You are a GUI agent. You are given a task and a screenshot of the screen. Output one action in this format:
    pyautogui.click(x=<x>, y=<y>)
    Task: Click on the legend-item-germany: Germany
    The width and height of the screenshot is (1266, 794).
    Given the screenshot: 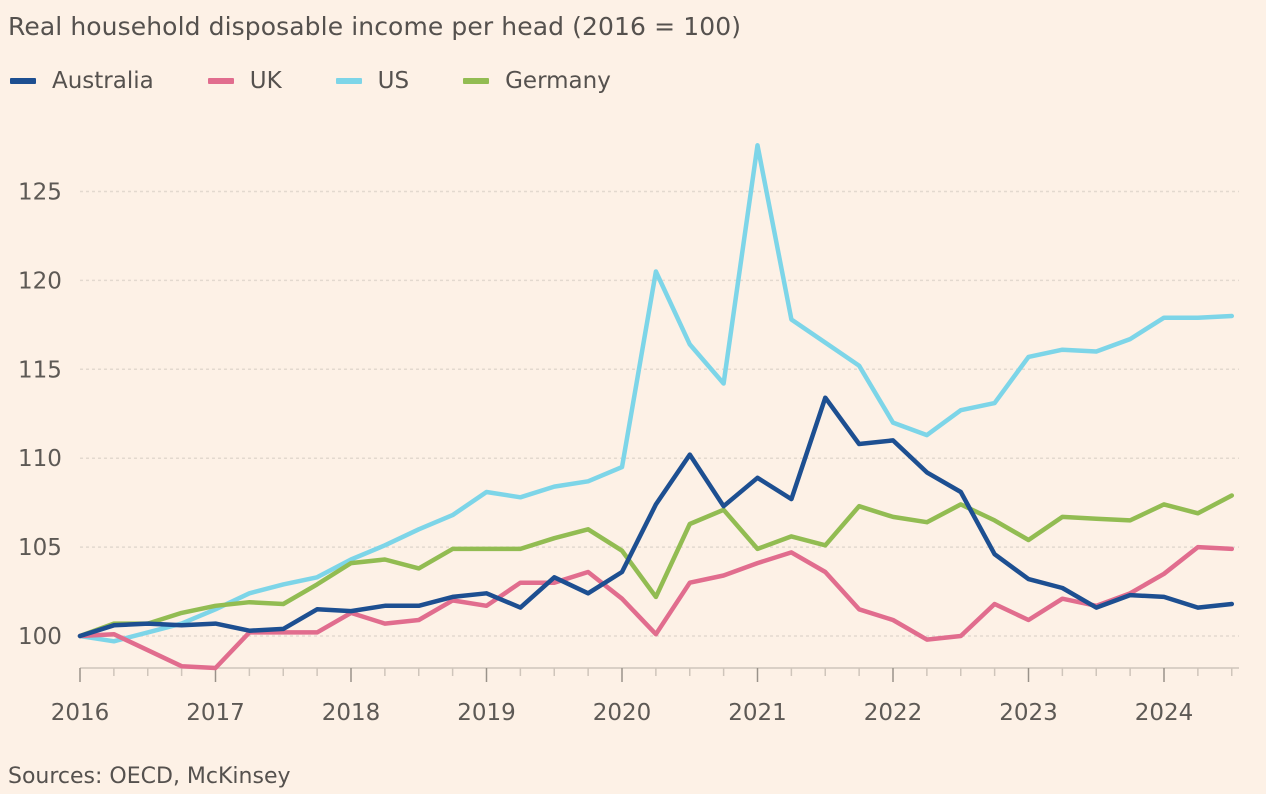 What is the action you would take?
    pyautogui.click(x=537, y=81)
    